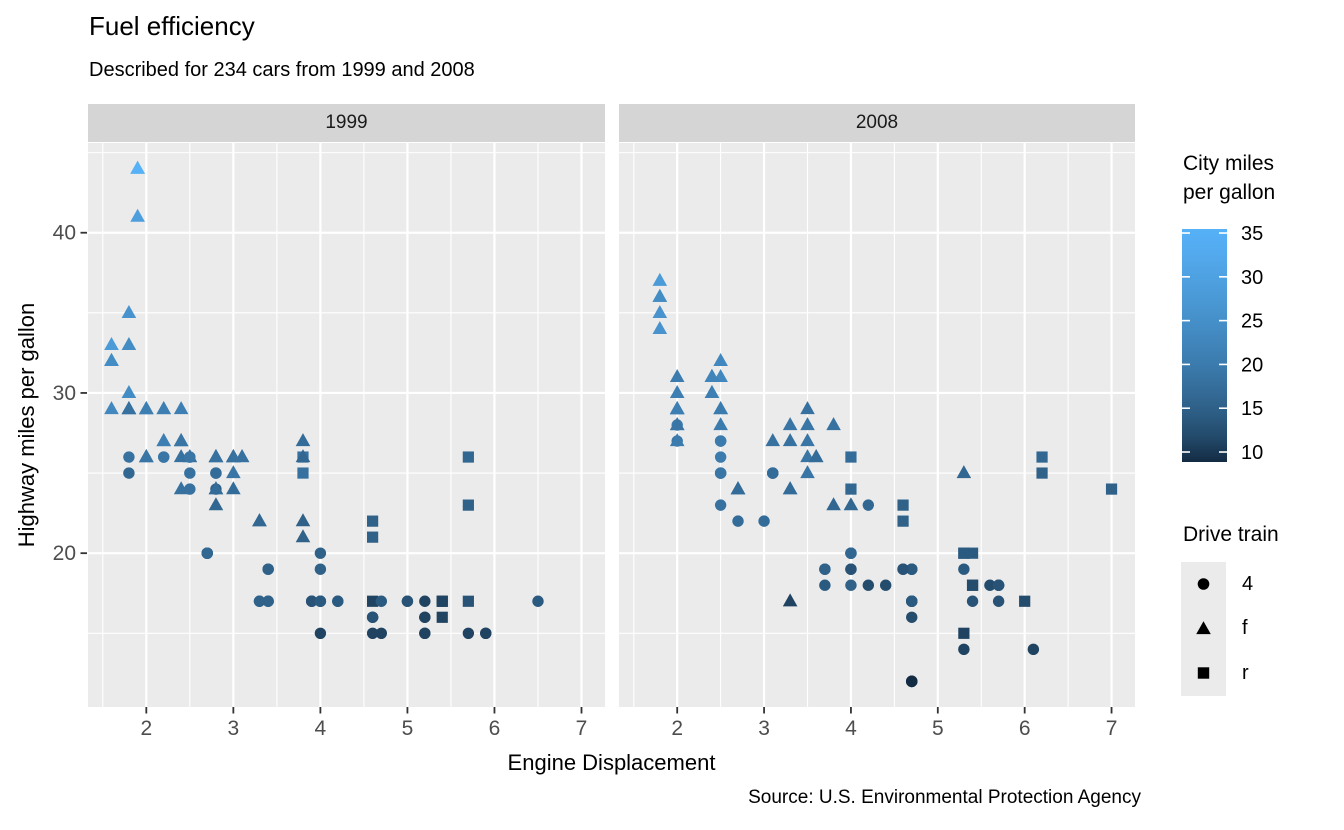  What do you see at coordinates (1203, 584) in the screenshot?
I see `circle-icon` at bounding box center [1203, 584].